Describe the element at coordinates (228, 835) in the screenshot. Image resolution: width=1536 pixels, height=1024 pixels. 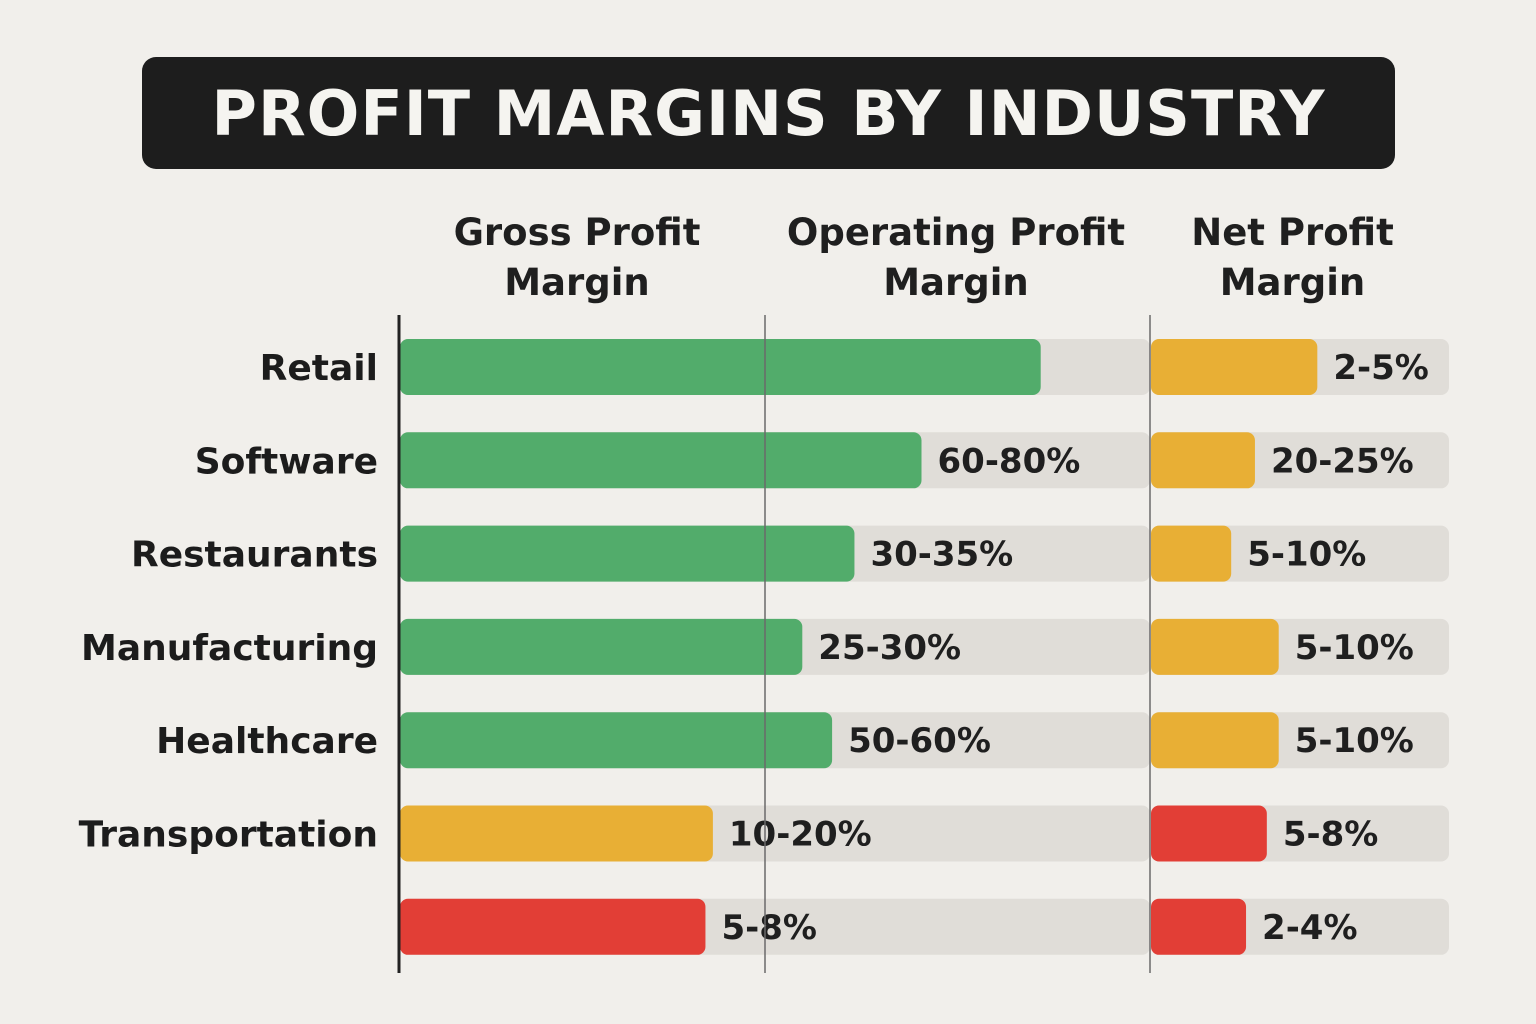
I see `category-label-transportation: Transportation` at that location.